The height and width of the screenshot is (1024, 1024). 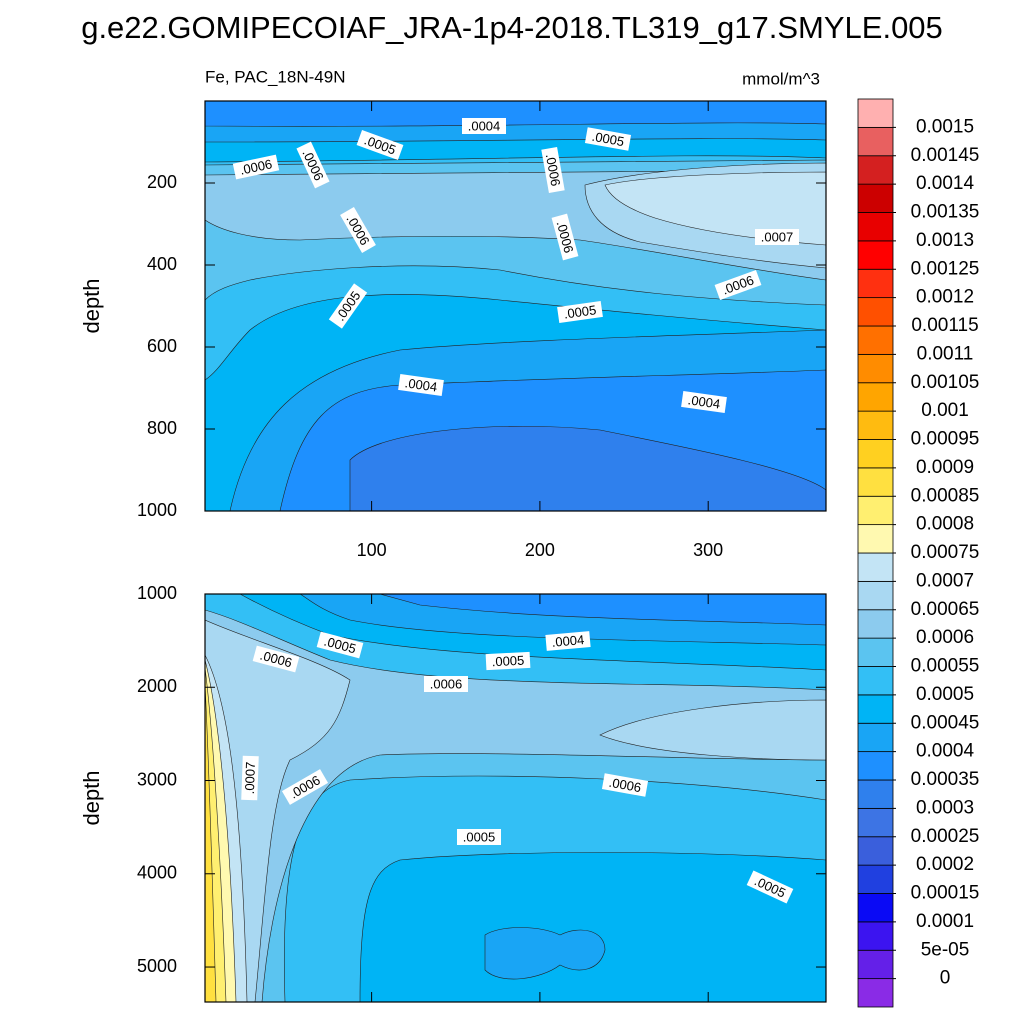 I want to click on colorbar-label: 0.00135, so click(x=945, y=212).